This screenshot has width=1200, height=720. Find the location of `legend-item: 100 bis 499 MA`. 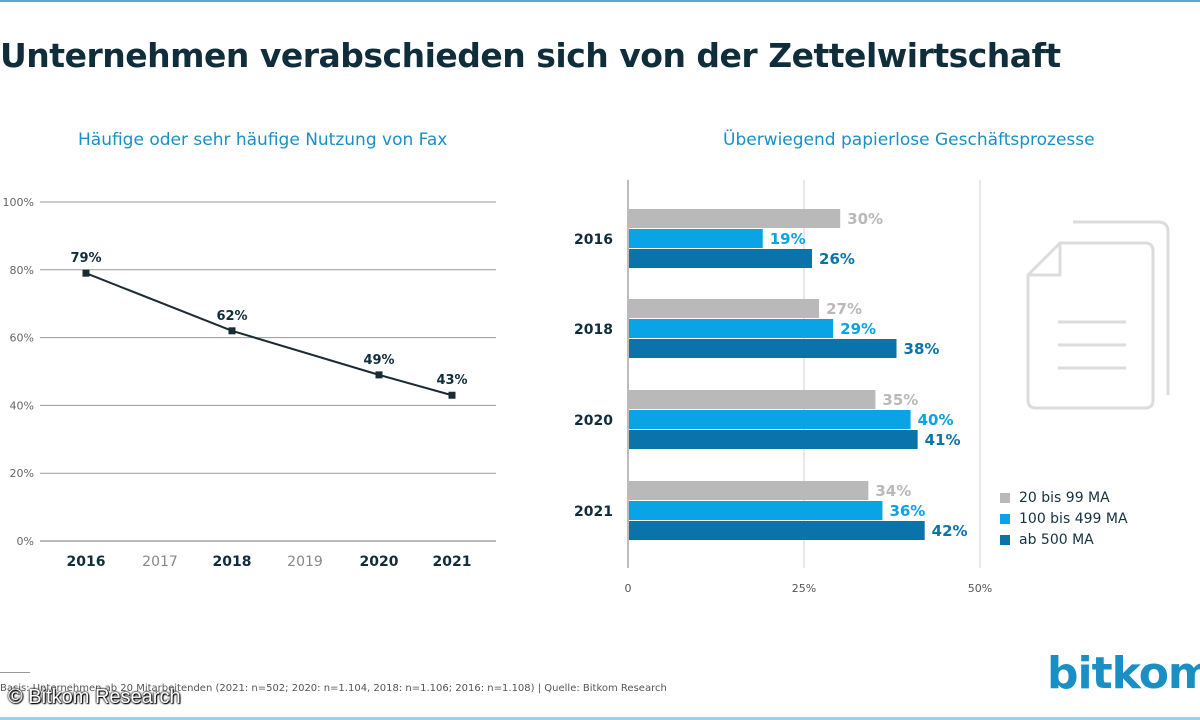

legend-item: 100 bis 499 MA is located at coordinates (1064, 518).